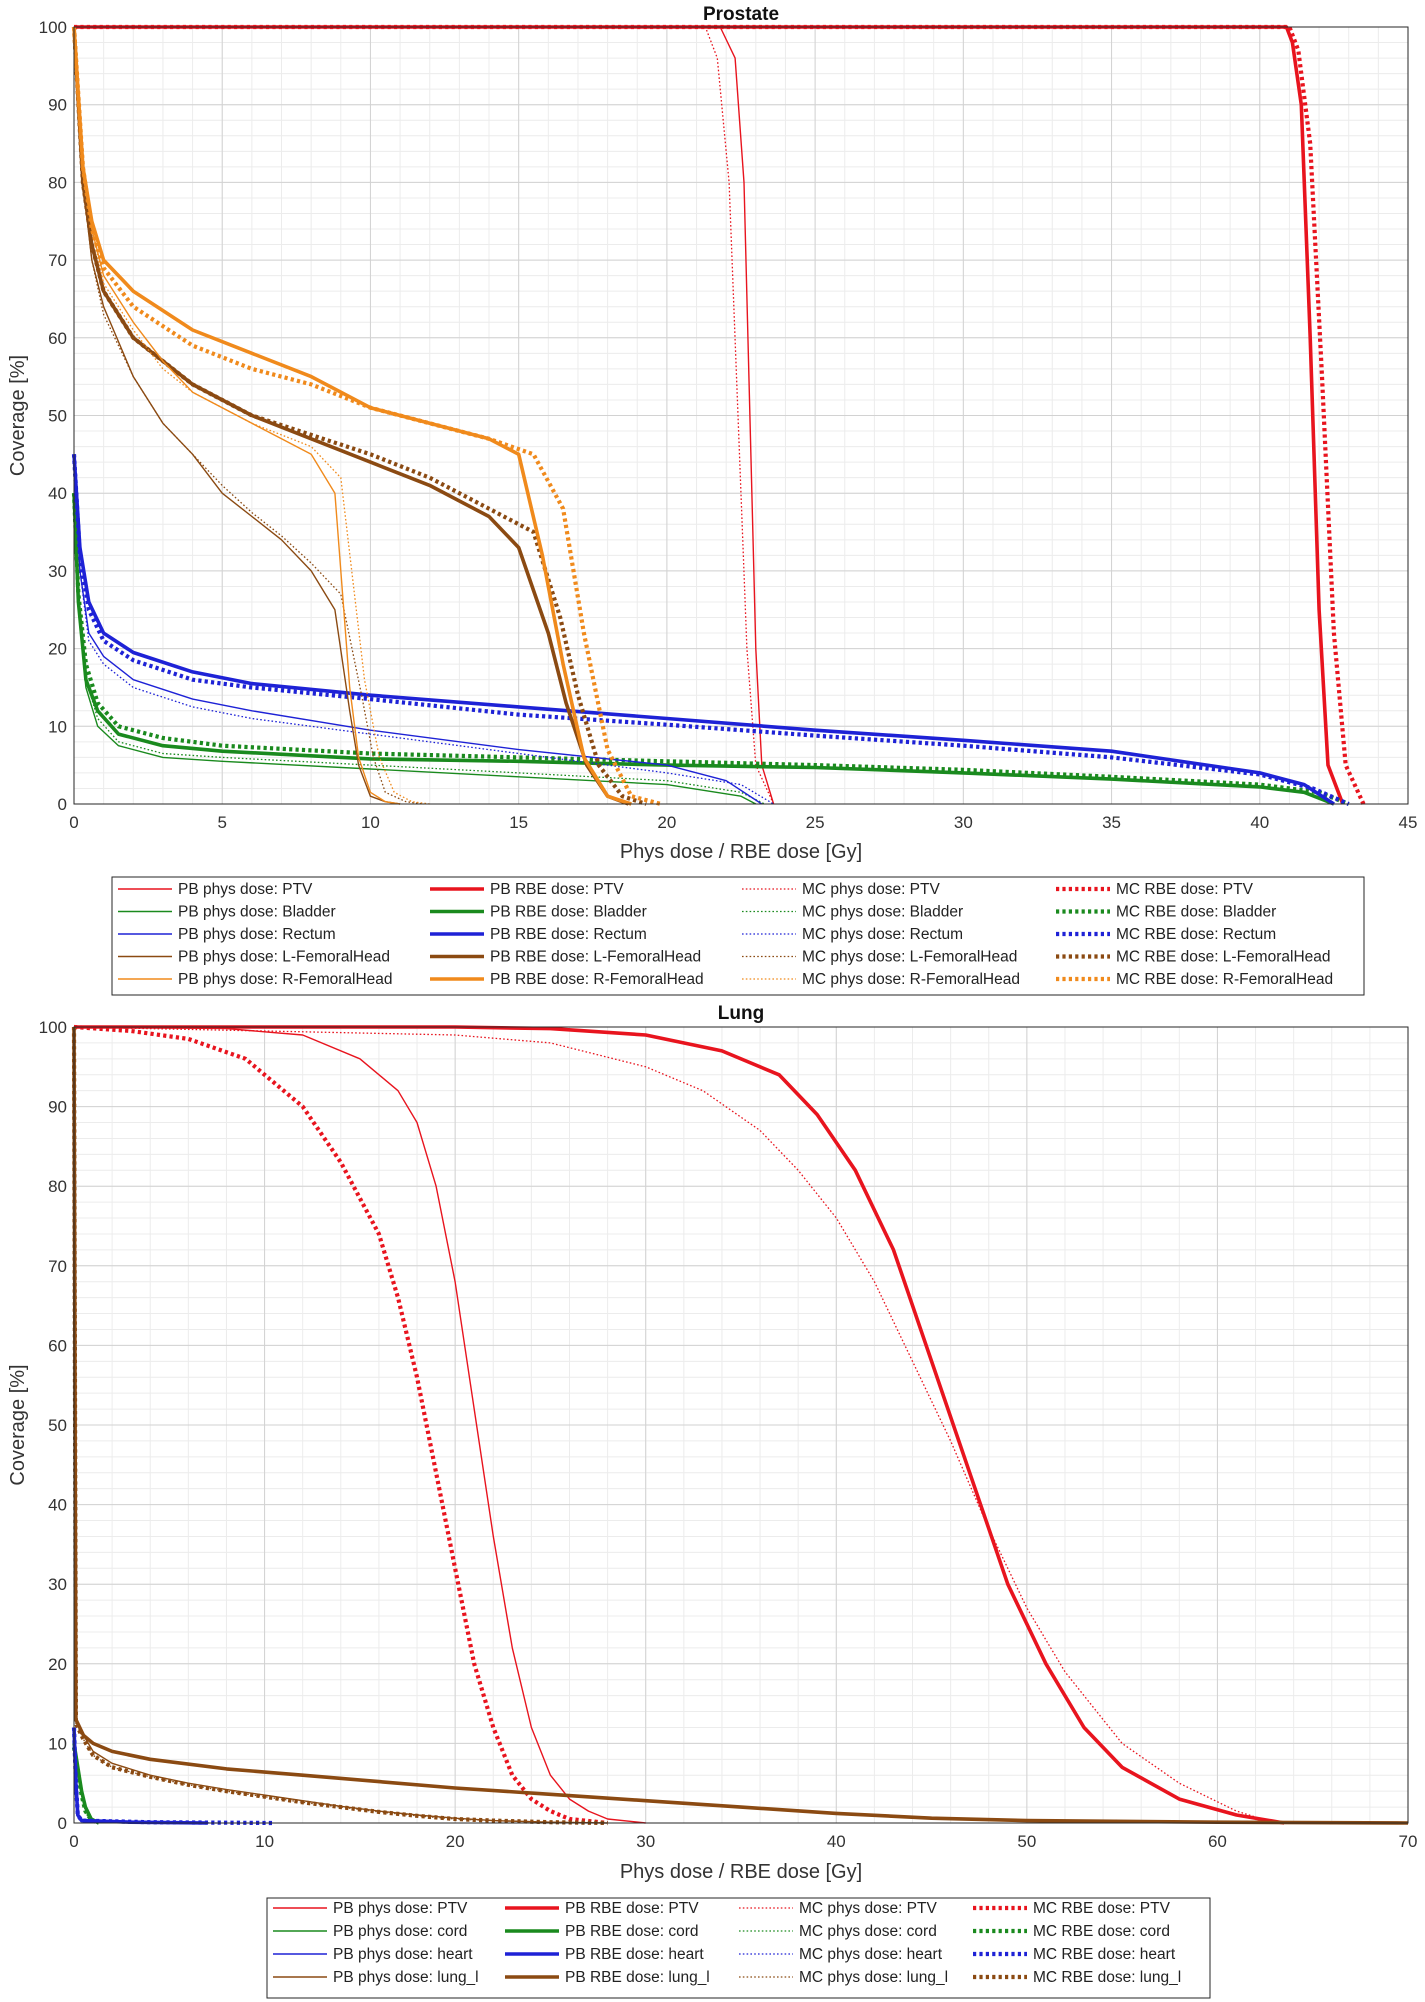  What do you see at coordinates (57, 1505) in the screenshot?
I see `y-tick-label: 40` at bounding box center [57, 1505].